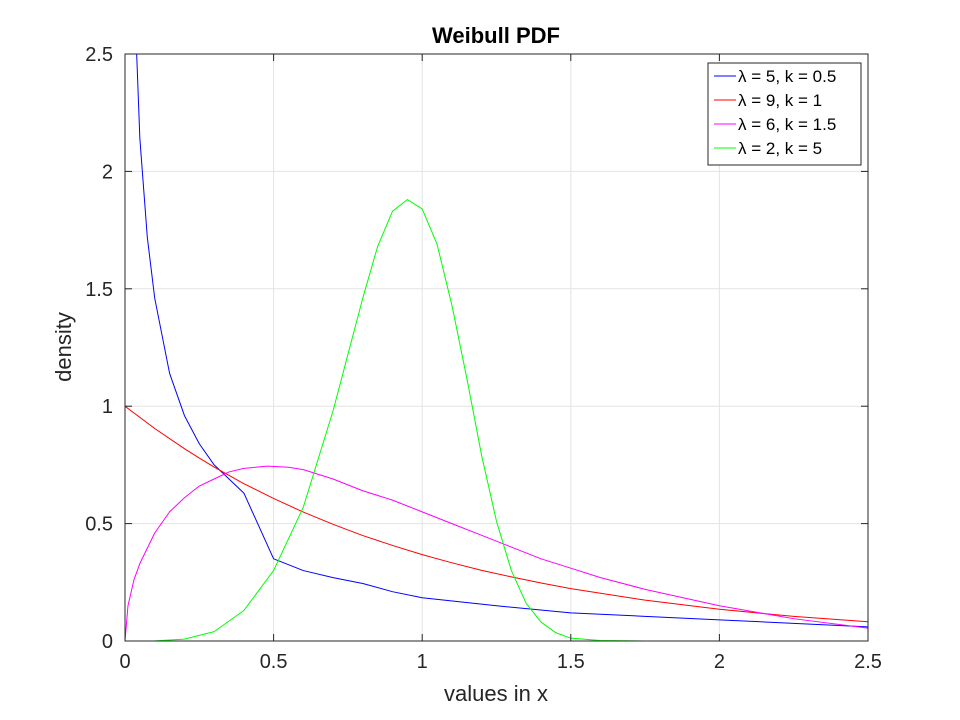  Describe the element at coordinates (571, 662) in the screenshot. I see `x-tick-label: 1.5` at that location.